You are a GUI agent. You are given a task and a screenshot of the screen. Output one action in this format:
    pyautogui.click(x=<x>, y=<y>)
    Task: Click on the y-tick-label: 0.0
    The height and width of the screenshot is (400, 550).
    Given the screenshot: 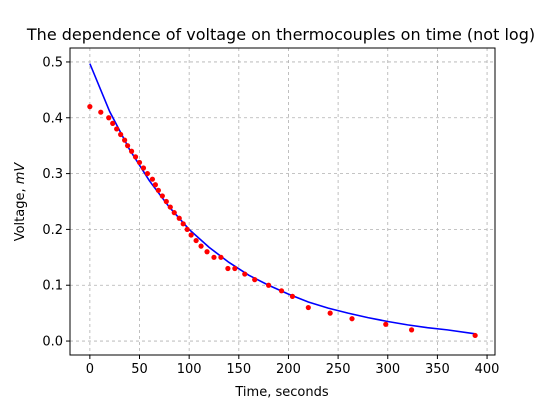 What is the action you would take?
    pyautogui.click(x=52, y=342)
    